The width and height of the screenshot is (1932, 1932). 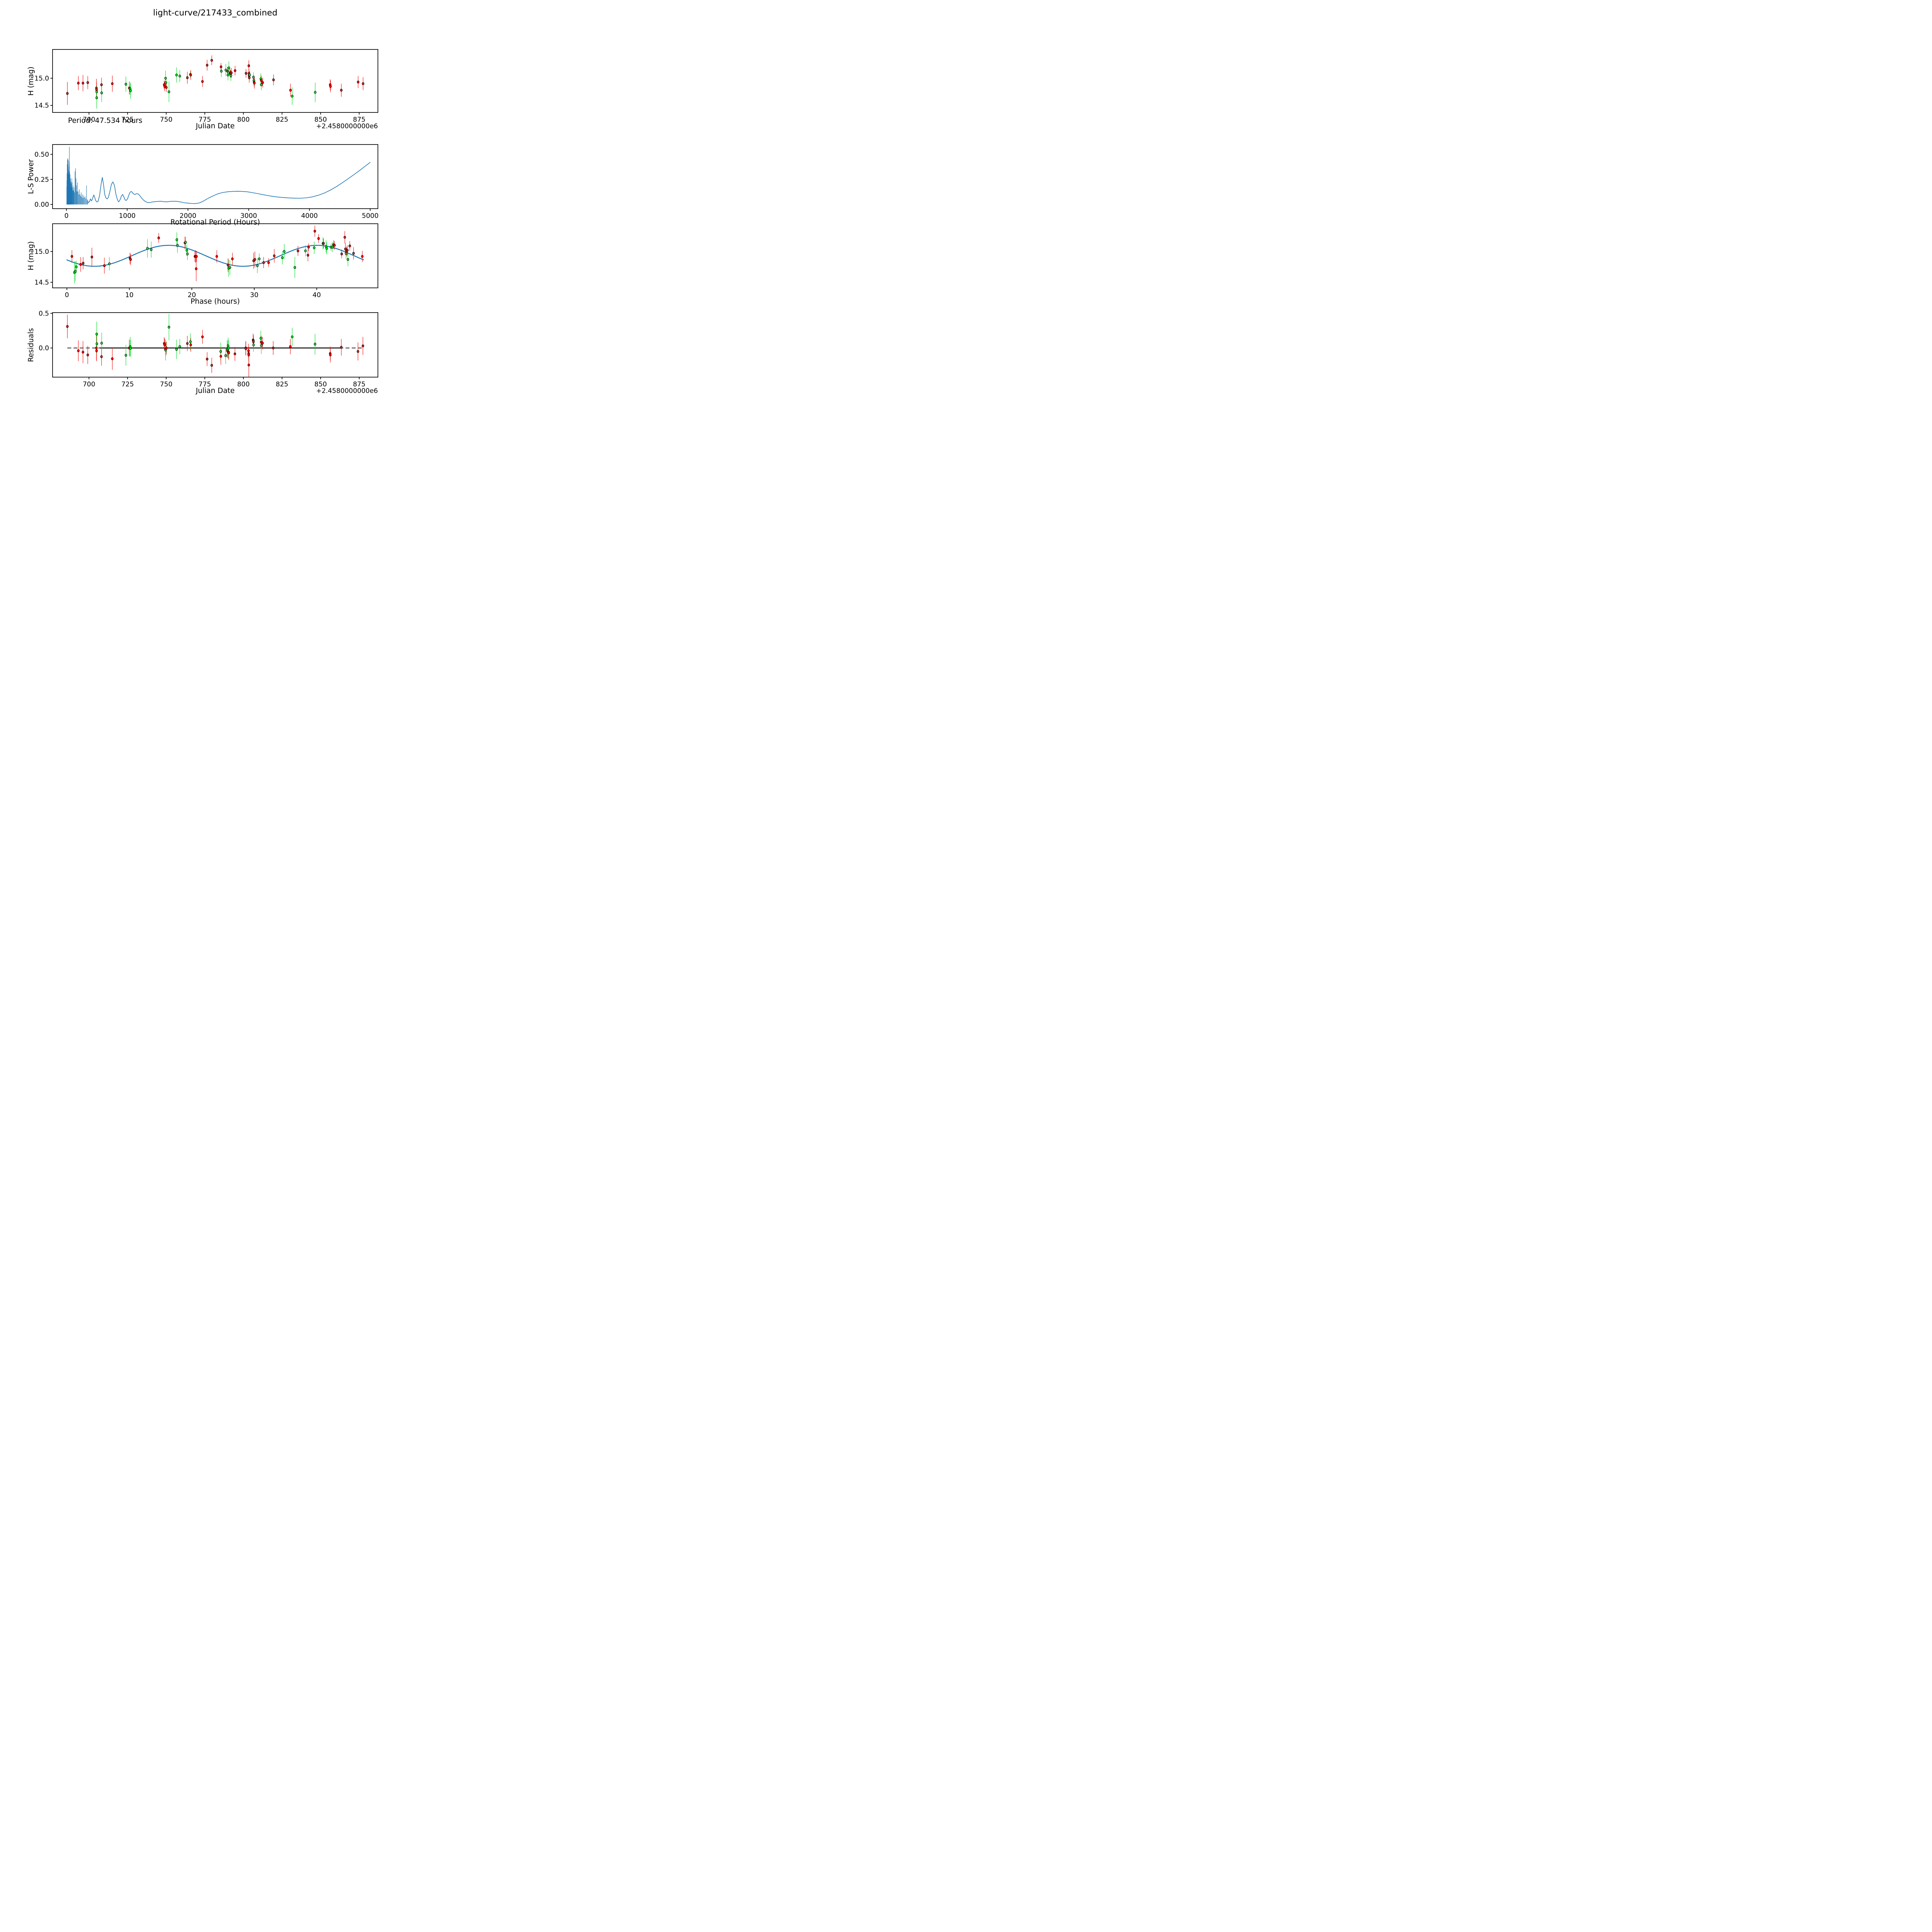 What do you see at coordinates (67, 295) in the screenshot?
I see `x-tick-label: 0` at bounding box center [67, 295].